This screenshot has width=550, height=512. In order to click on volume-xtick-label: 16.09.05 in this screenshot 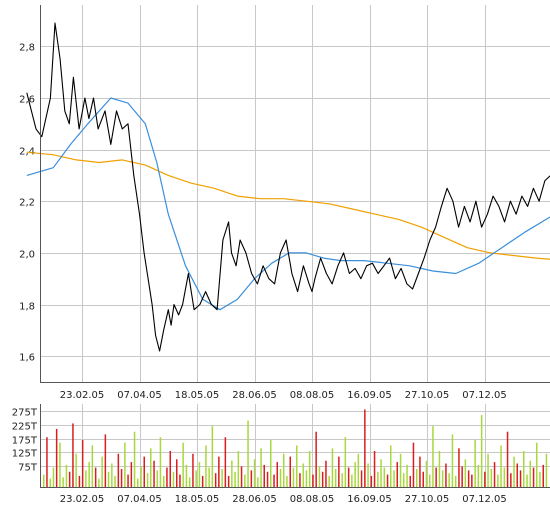, I will do `click(369, 499)`.